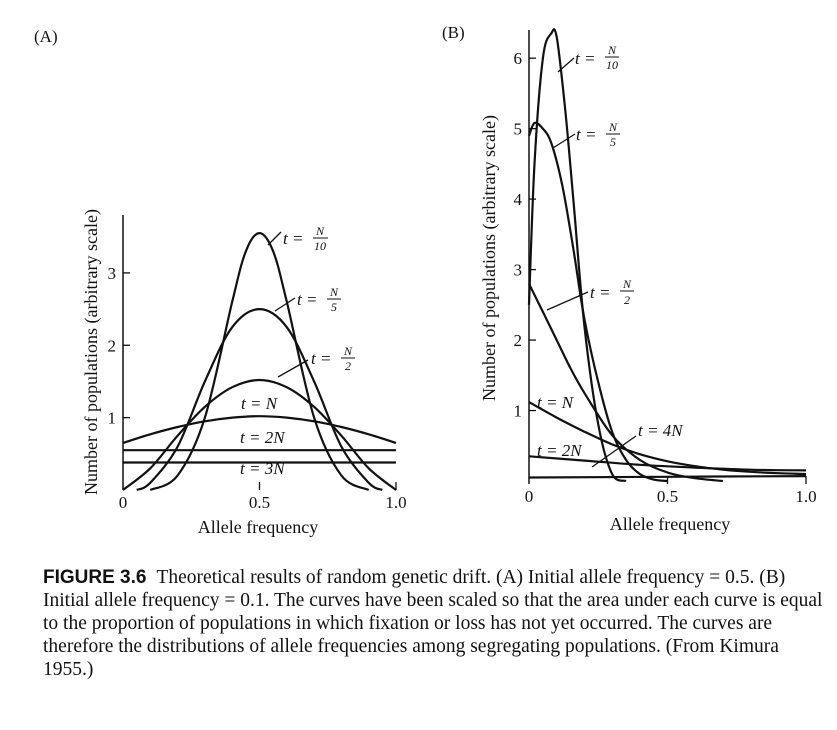 The height and width of the screenshot is (730, 837). Describe the element at coordinates (612, 292) in the screenshot. I see `label-b-n2: t = N 2` at that location.